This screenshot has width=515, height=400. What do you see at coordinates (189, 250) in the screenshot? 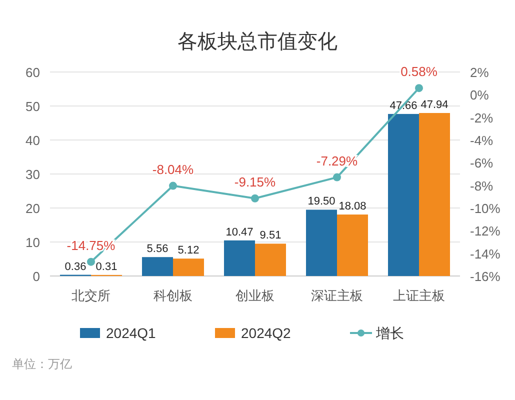
I see `data-label: 5.12` at bounding box center [189, 250].